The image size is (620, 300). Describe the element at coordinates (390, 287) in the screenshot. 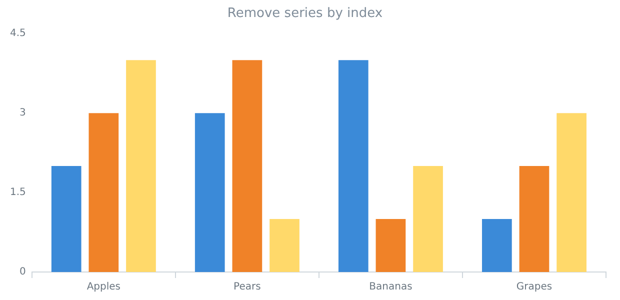

I see `x-tick-label: Bananas` at that location.